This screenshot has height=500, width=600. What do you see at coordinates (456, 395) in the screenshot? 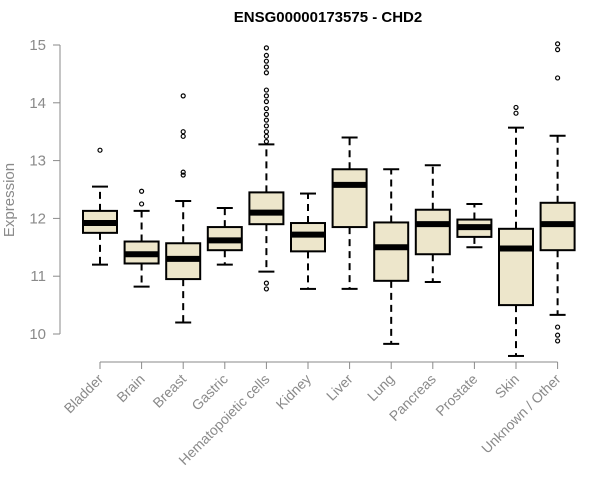
I see `x-tick-label: Prostate` at bounding box center [456, 395].